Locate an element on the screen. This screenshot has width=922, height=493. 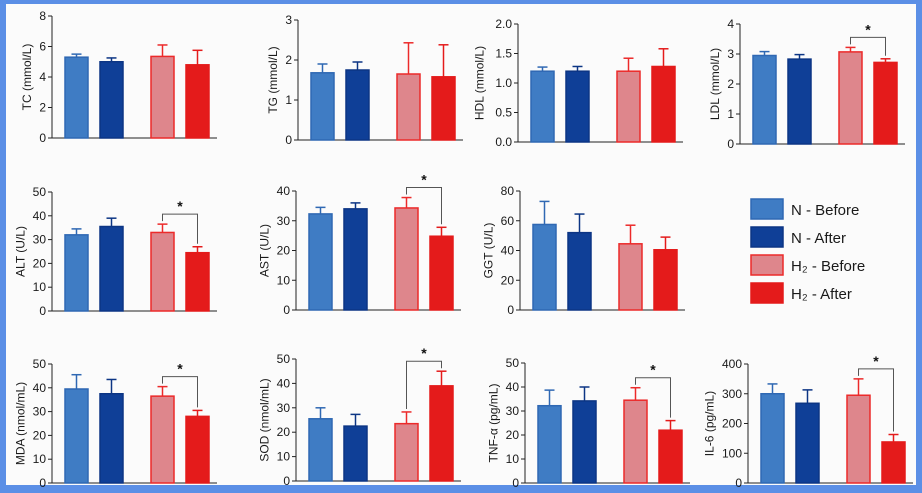
legend: N - Before N - After H₂ - Before H₂ - After is located at coordinates (807, 251).